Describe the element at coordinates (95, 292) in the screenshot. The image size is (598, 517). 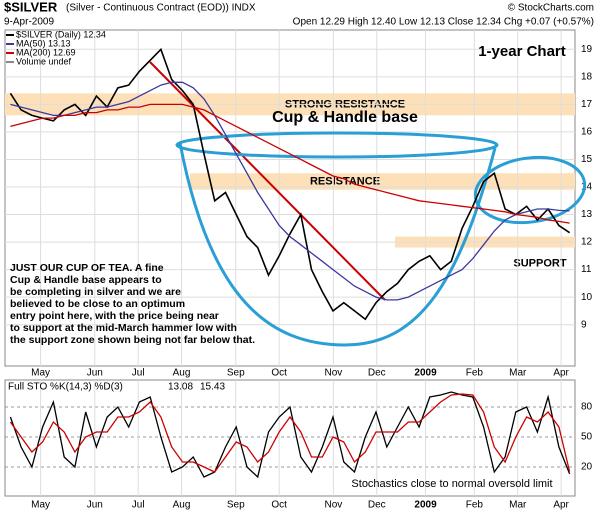
I see `comment-line: be completing in silver and we are` at that location.